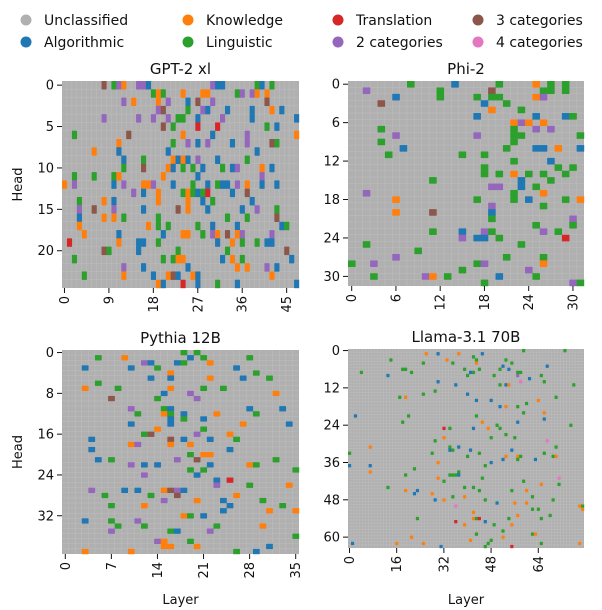 This screenshot has height=610, width=602. I want to click on x-tick-label: 0, so click(66, 566).